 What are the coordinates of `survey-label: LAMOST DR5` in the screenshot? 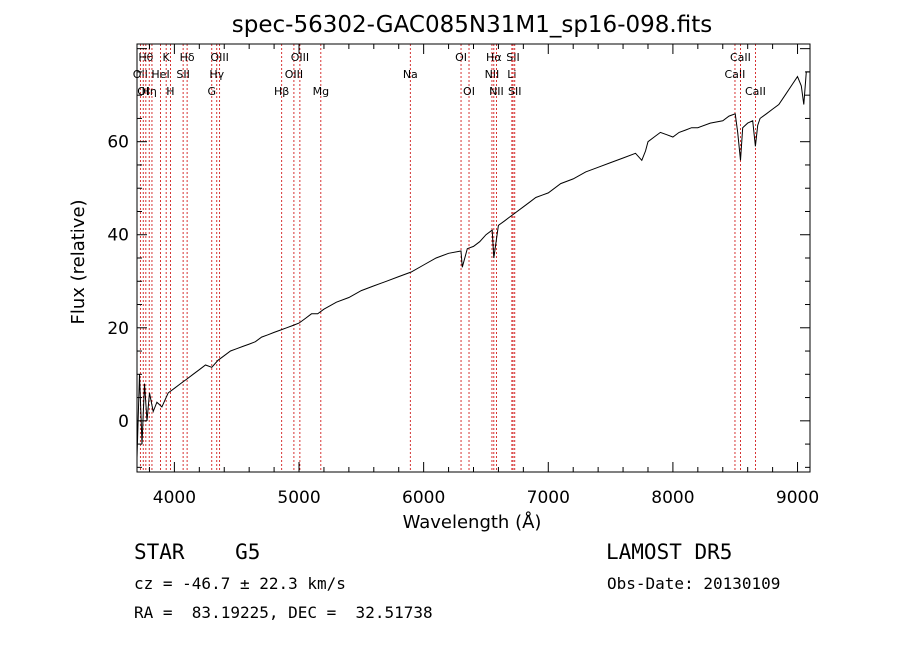 It's located at (669, 552).